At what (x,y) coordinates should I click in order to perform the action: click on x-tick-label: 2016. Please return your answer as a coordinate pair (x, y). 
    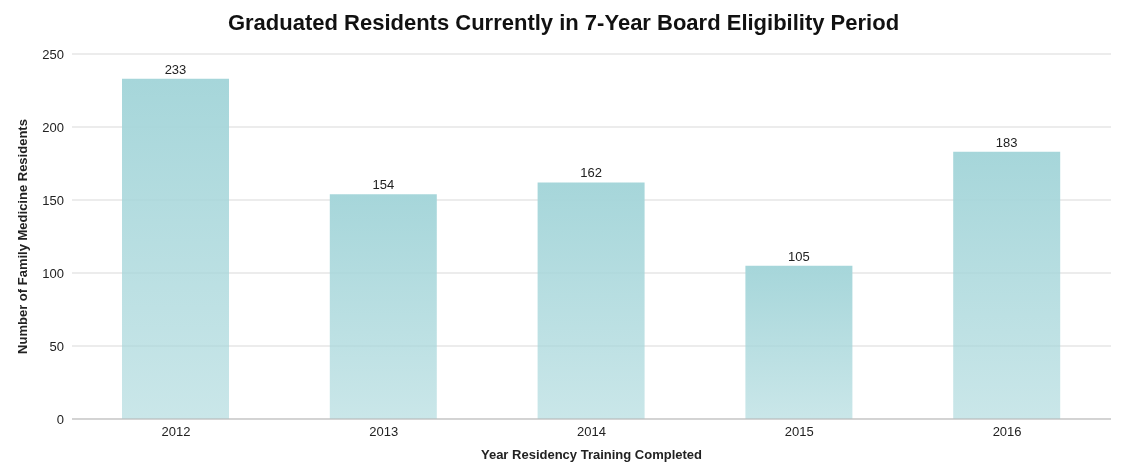
    Looking at the image, I should click on (1007, 432).